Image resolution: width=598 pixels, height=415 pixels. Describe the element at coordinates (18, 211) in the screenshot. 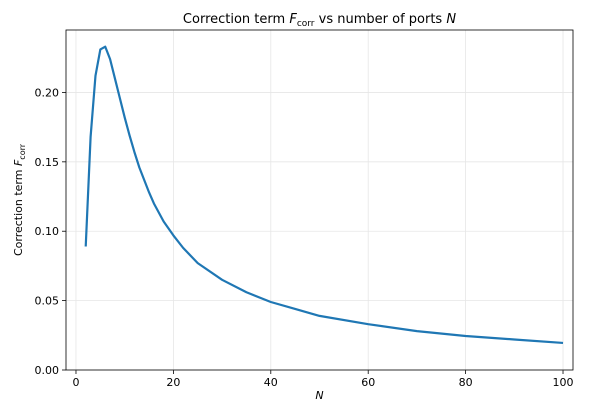

I see `y-label-text: Correction term` at that location.